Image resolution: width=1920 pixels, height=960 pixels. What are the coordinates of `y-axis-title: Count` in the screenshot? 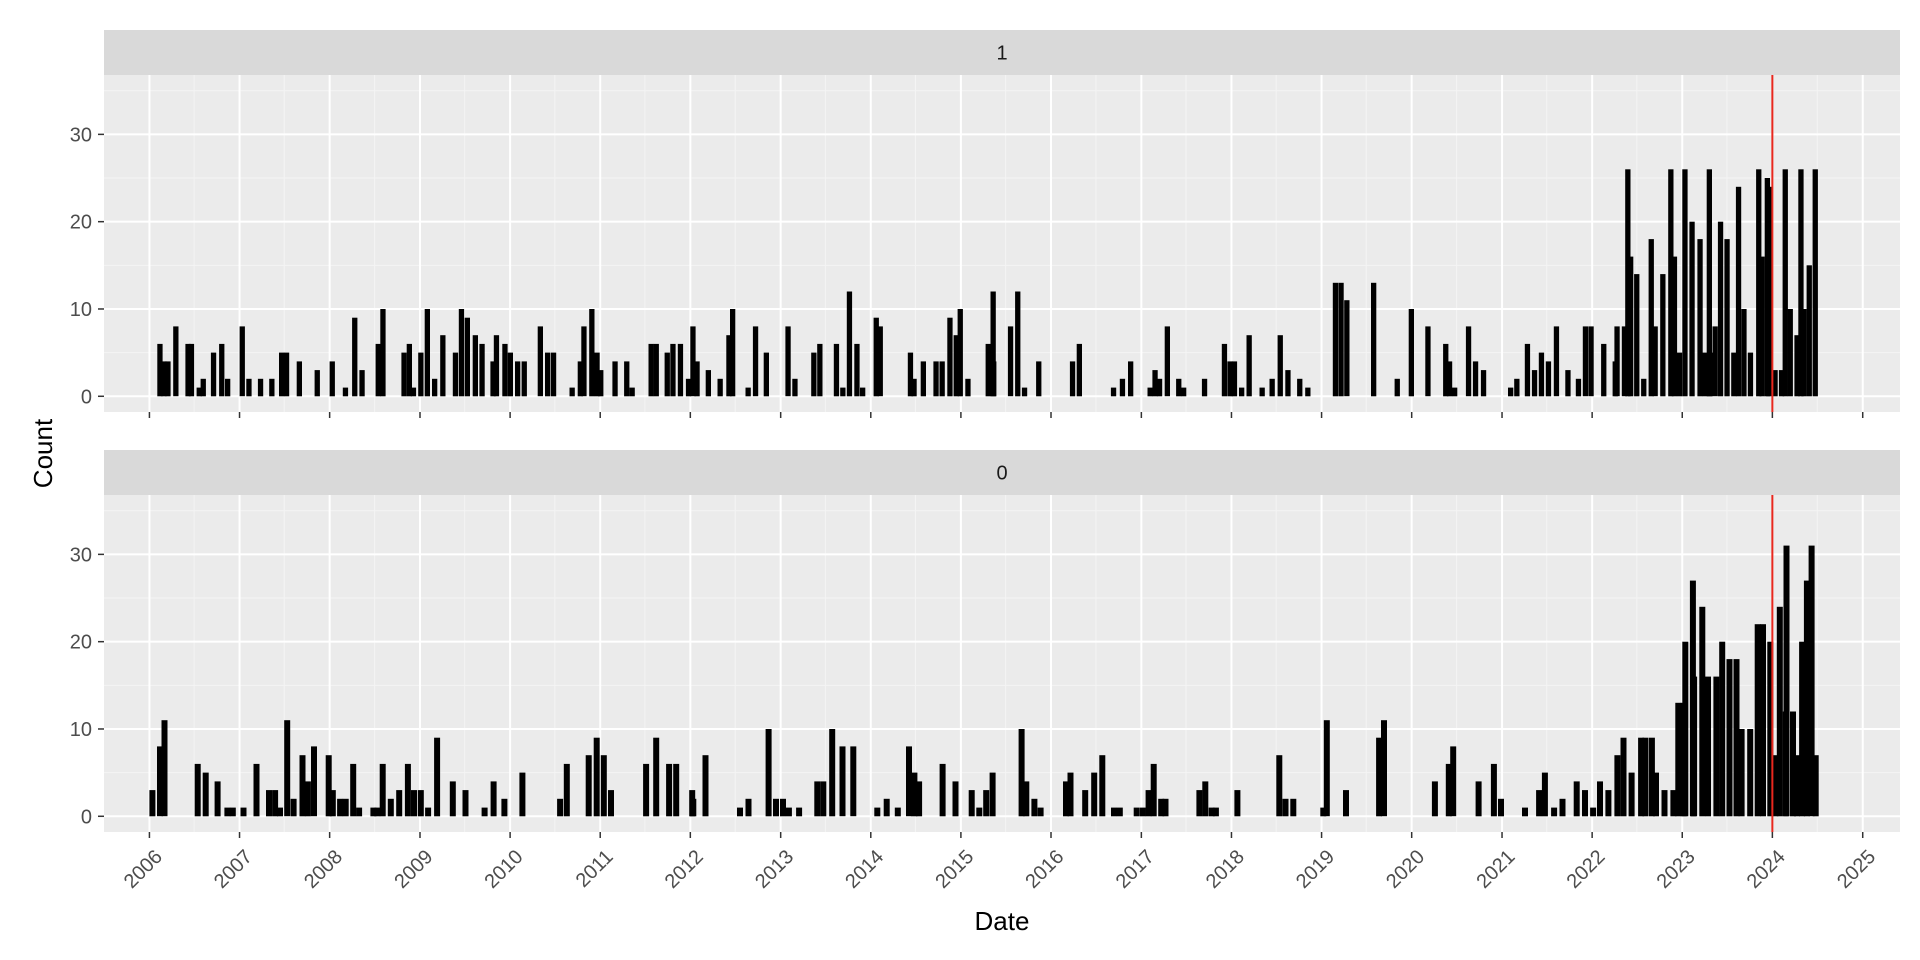 It's located at (43, 453).